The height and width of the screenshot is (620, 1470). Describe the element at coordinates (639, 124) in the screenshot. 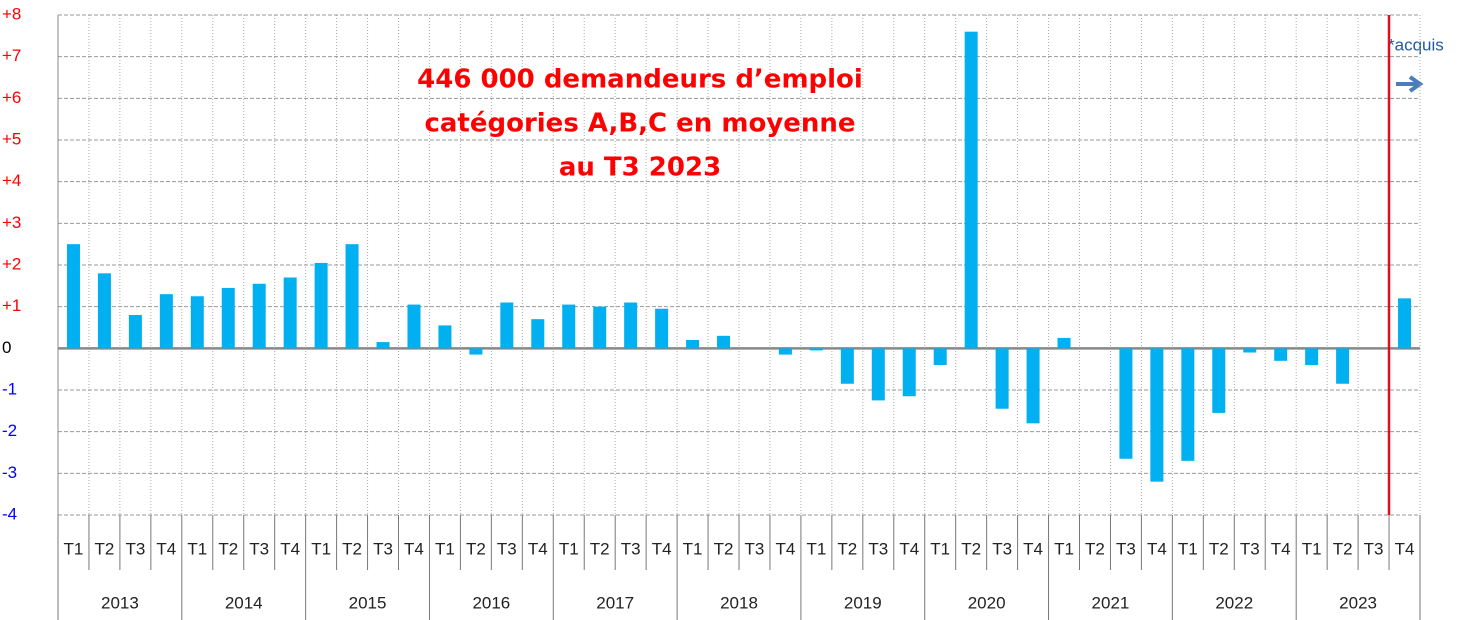

I see `annotation: catégories A,B,C en moyenne` at that location.